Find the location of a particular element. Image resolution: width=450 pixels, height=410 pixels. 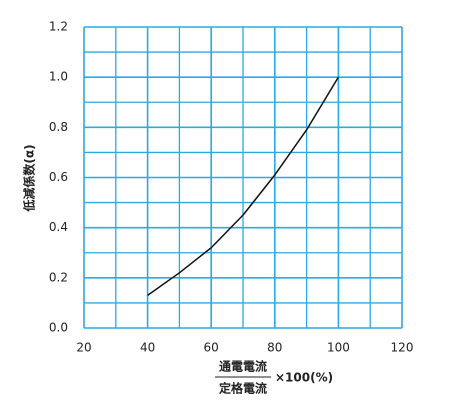

y-tick-label: 0.6 is located at coordinates (58, 177).